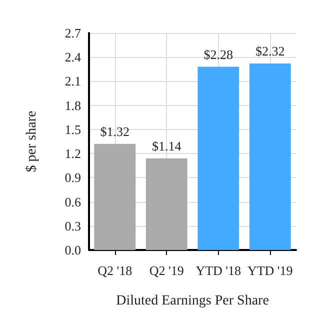  Describe the element at coordinates (166, 270) in the screenshot. I see `x-tick-label: Q2 '19` at that location.